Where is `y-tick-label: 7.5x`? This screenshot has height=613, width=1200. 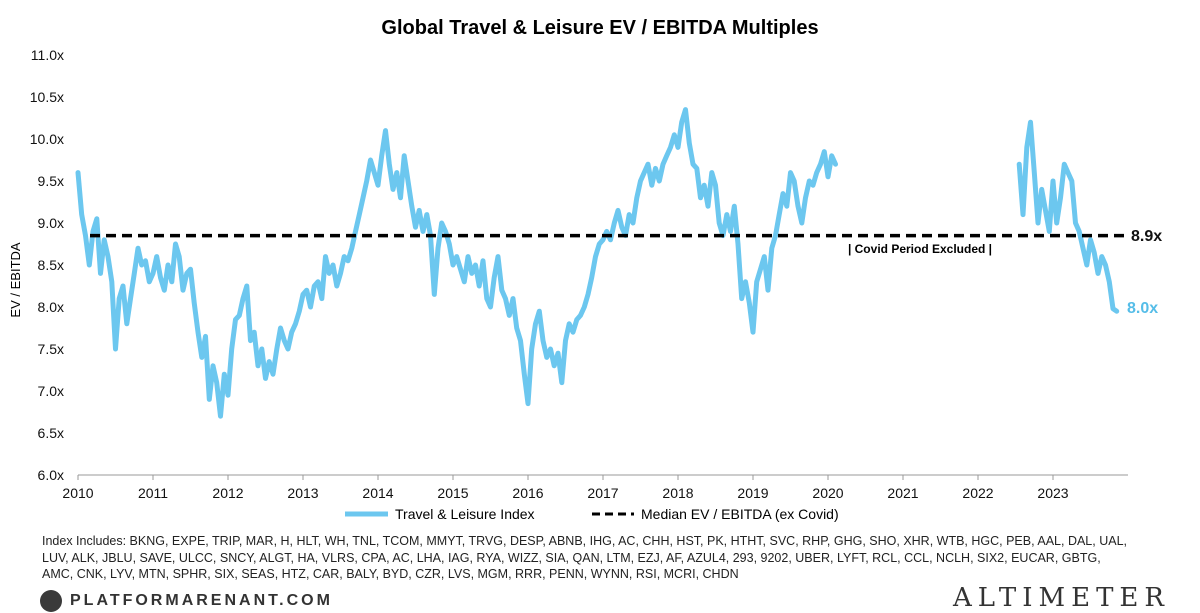
y-tick-label: 7.5x is located at coordinates (51, 349).